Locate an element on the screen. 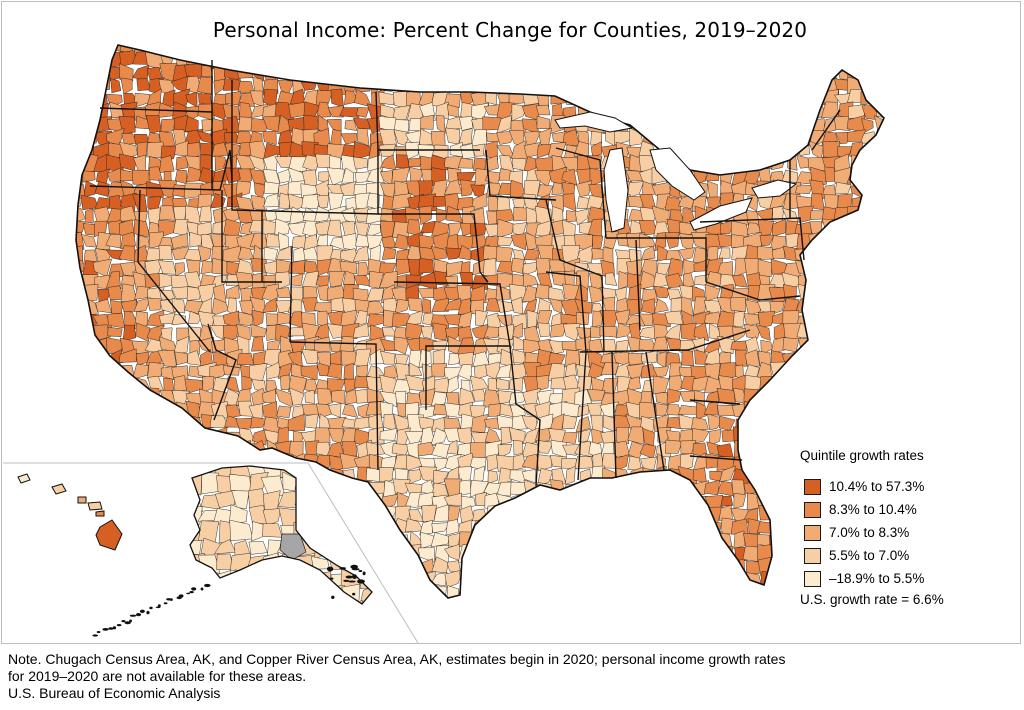  source-line: U.S. Bureau of Economic Analysis is located at coordinates (114, 693).